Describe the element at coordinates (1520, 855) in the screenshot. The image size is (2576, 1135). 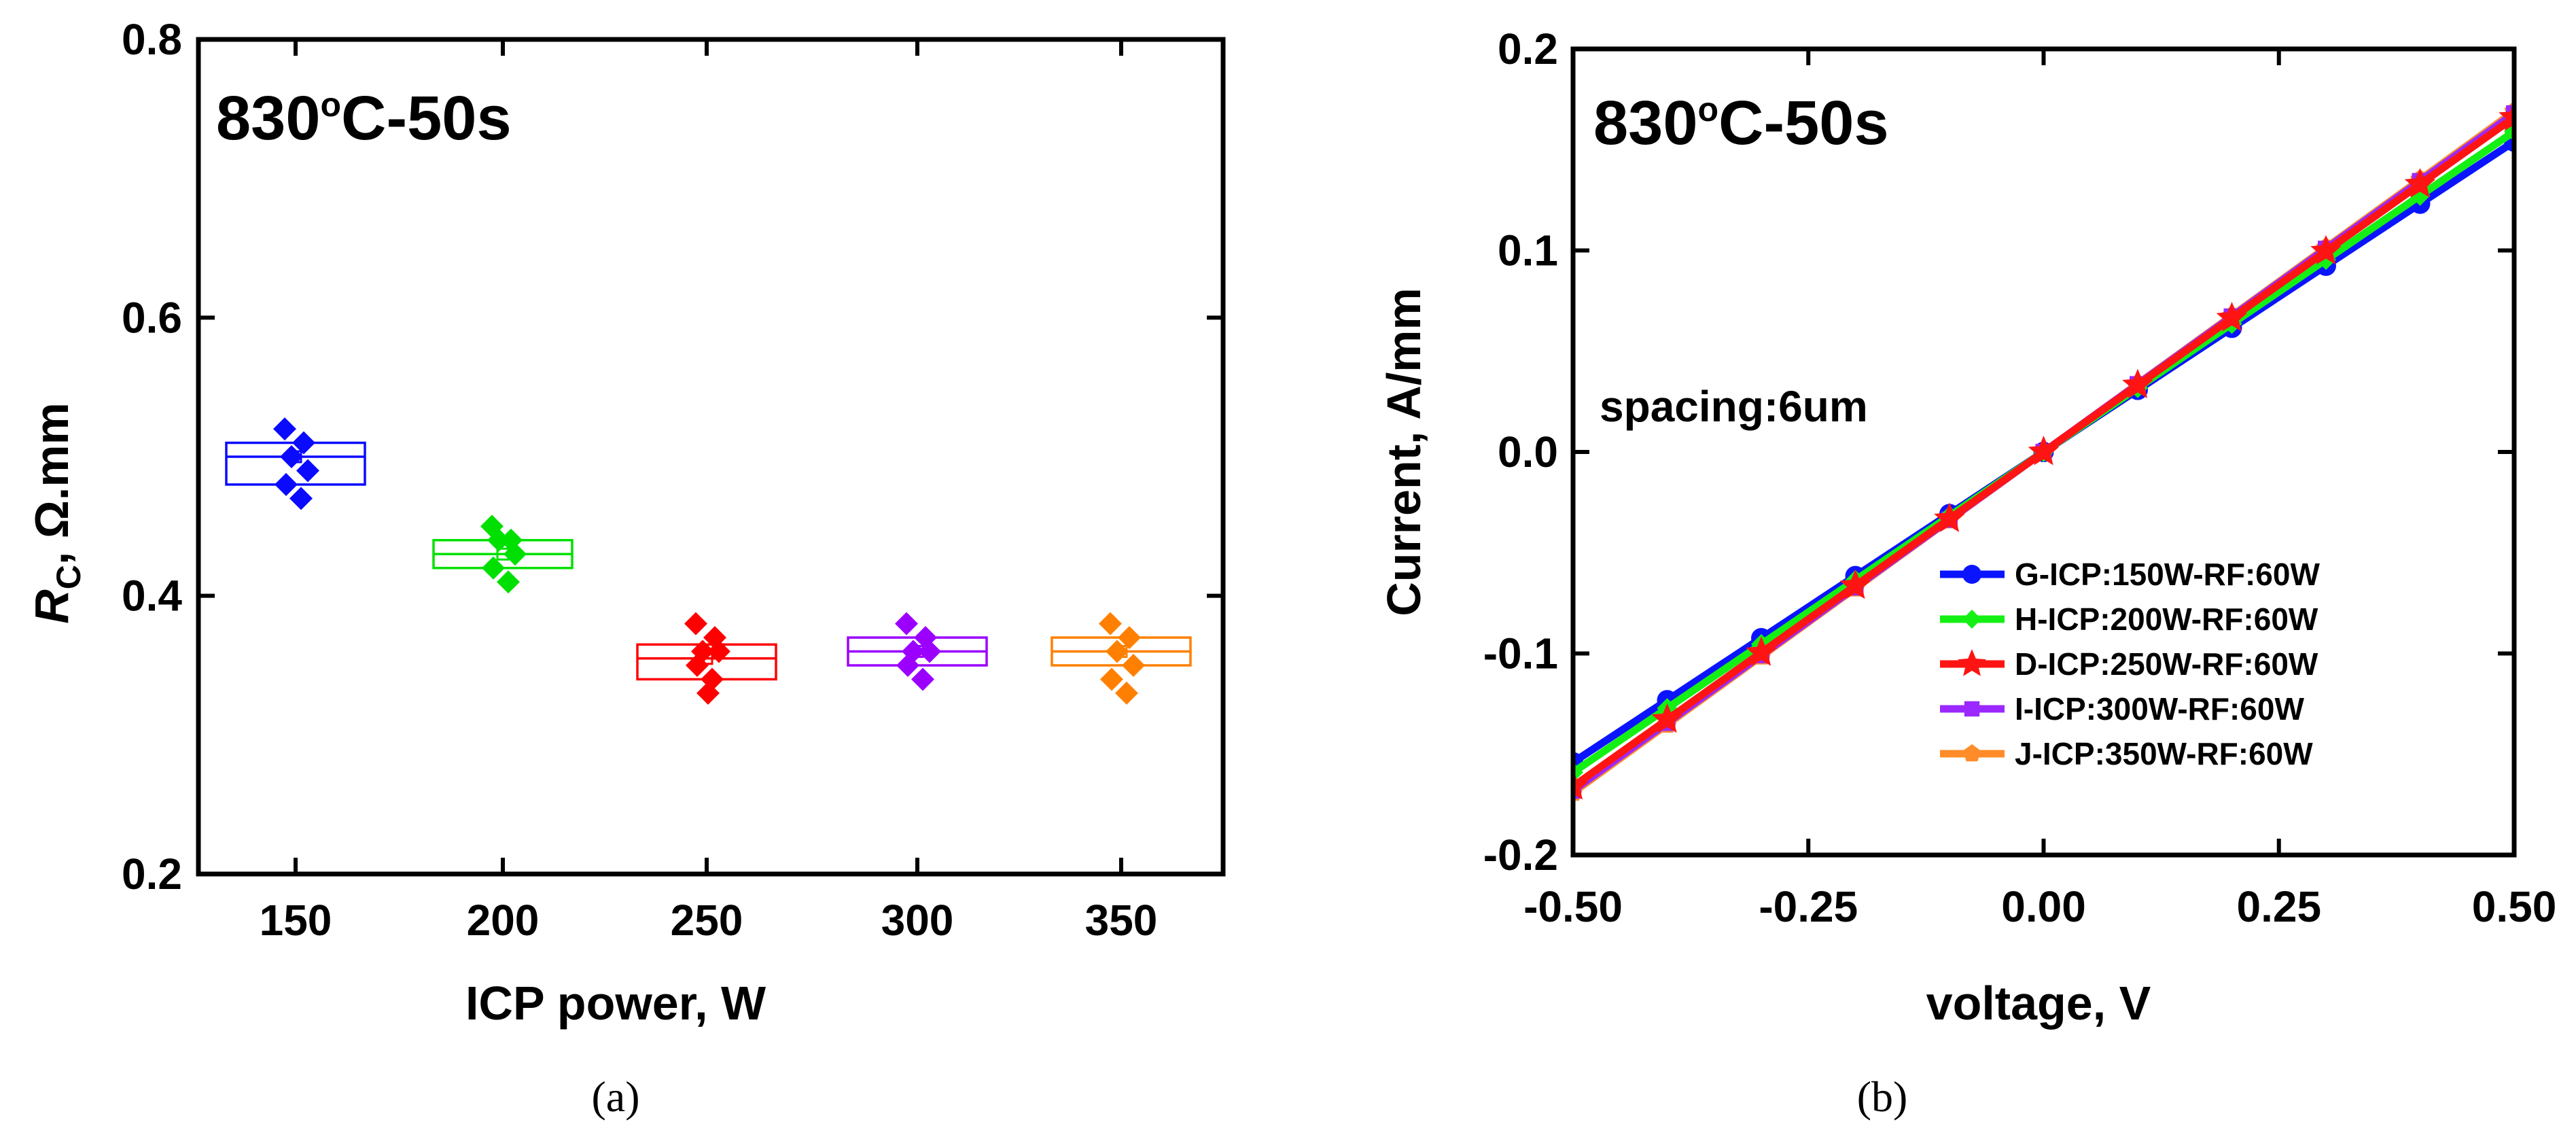
I see `panel-b-y-tick-label: -0.2` at that location.